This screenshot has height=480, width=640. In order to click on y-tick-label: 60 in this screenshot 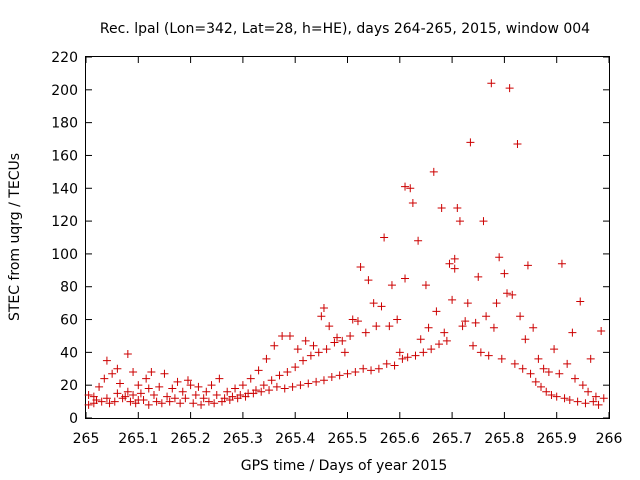, I will do `click(69, 321)`.